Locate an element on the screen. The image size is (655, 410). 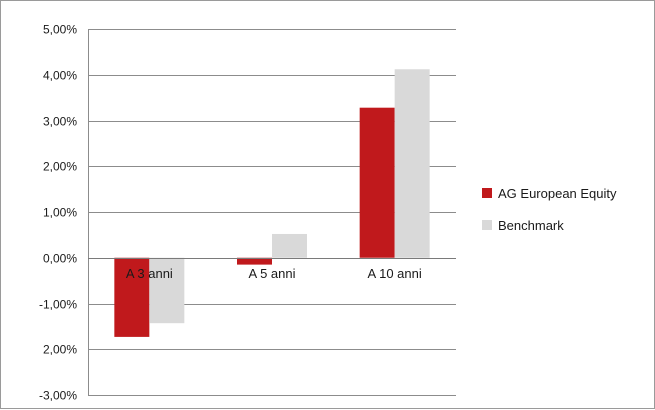
category-label: A 3 anni is located at coordinates (149, 273).